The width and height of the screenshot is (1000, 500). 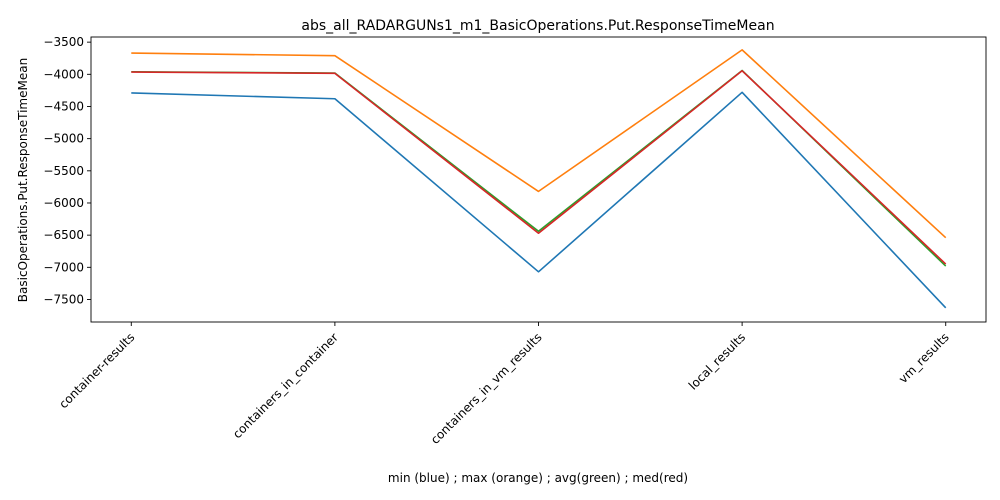 I want to click on x-tick-label-1: containers_in_container, so click(x=285, y=385).